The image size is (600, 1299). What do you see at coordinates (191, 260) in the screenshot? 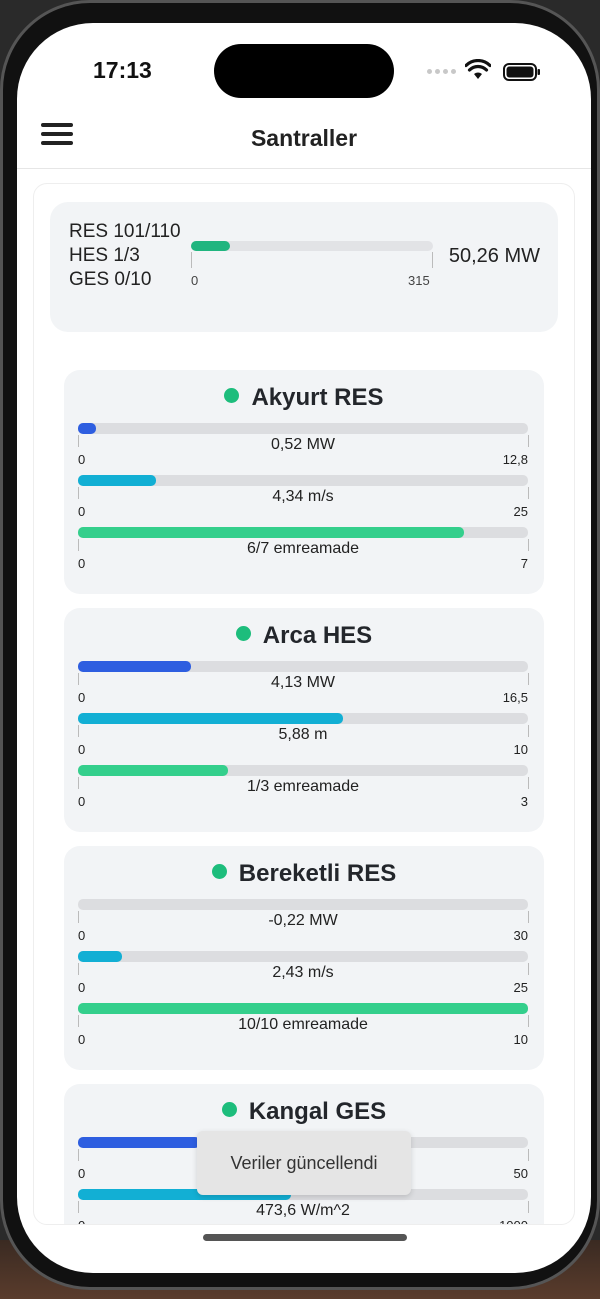
I see `summary-tick-min` at bounding box center [191, 260].